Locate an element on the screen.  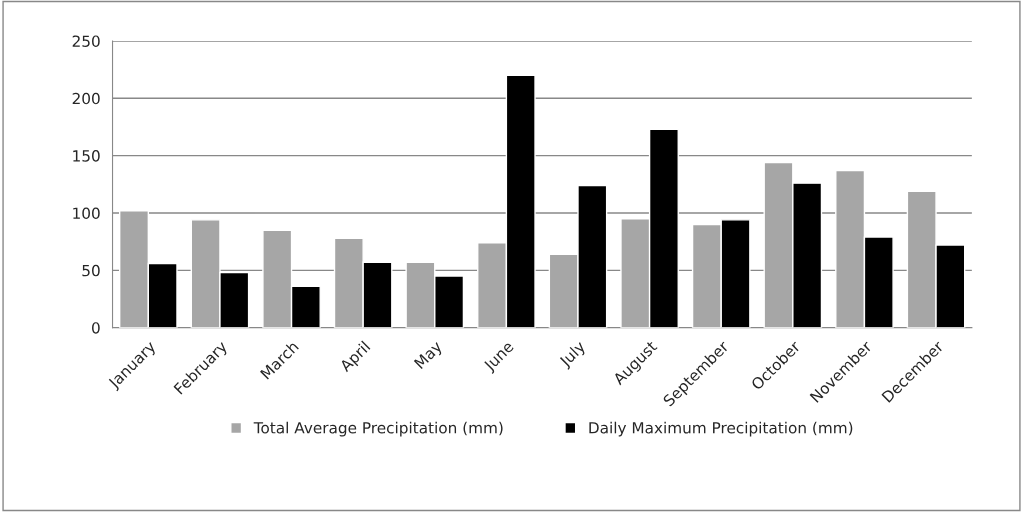
y-tick-label: 150 is located at coordinates (86, 156).